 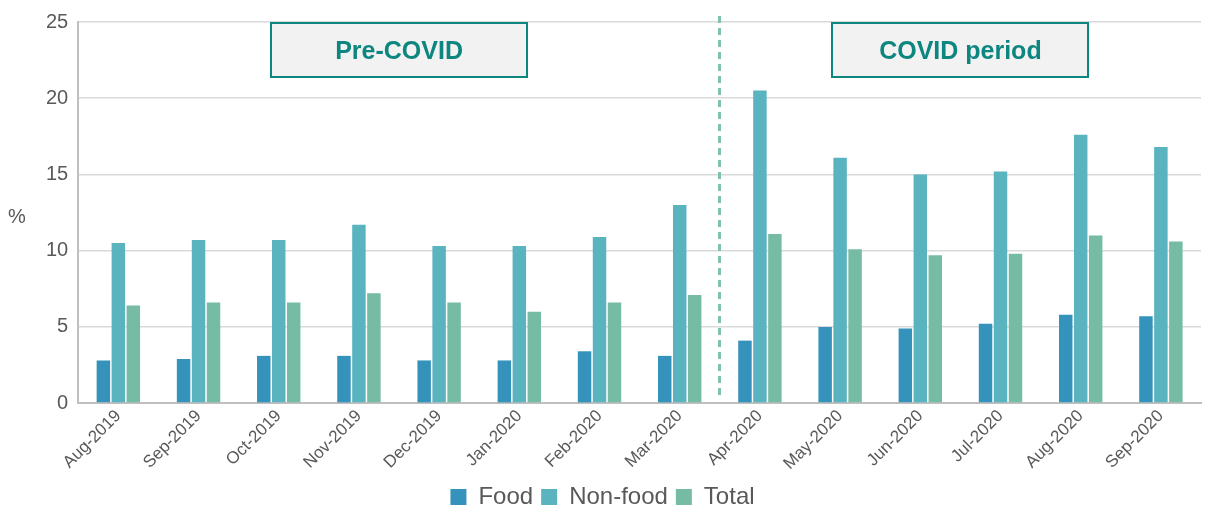 What do you see at coordinates (63, 325) in the screenshot?
I see `y-tick-label: 5` at bounding box center [63, 325].